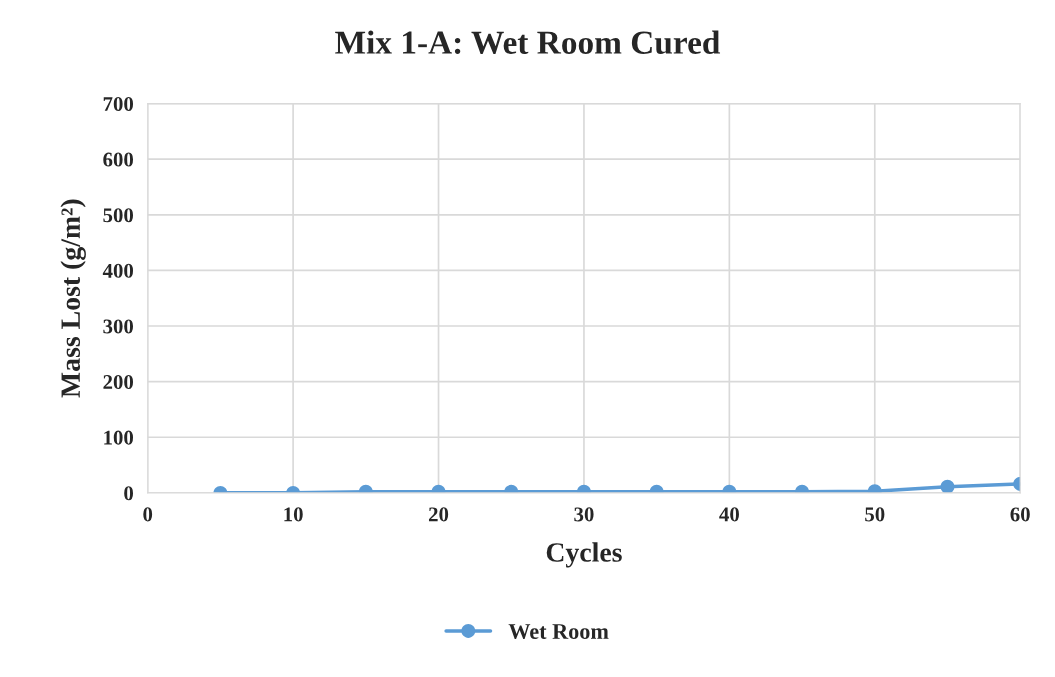 The width and height of the screenshot is (1055, 677). I want to click on legend-label: Wet Room, so click(558, 632).